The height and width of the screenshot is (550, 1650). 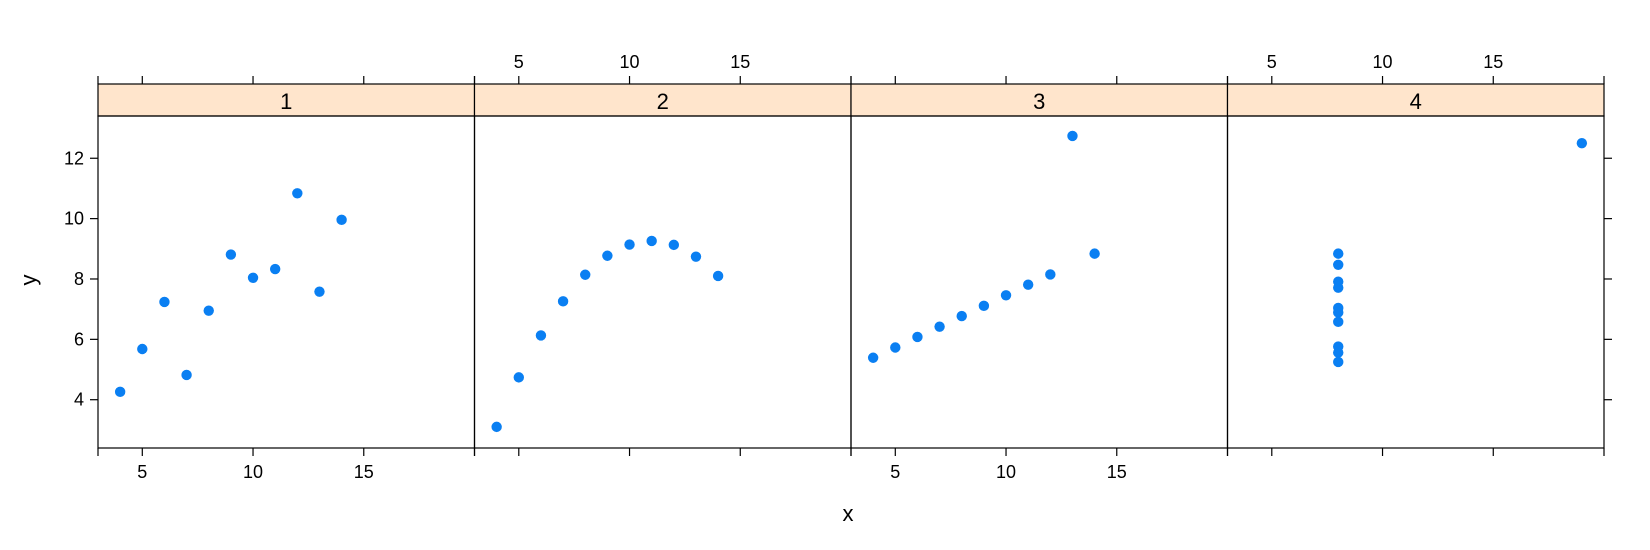 I want to click on x-tick-label-4-5: 5, so click(x=1272, y=62).